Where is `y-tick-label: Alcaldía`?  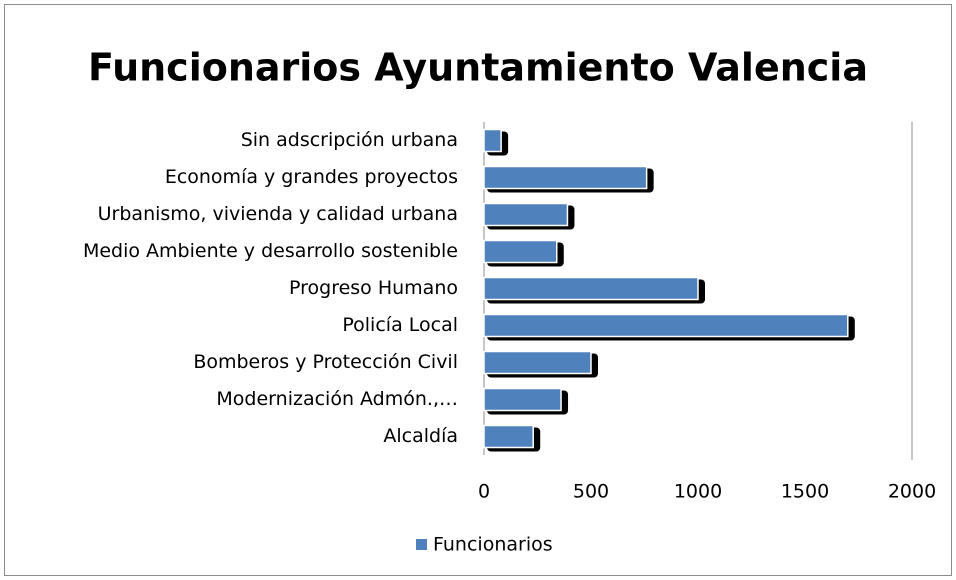
y-tick-label: Alcaldía is located at coordinates (420, 436).